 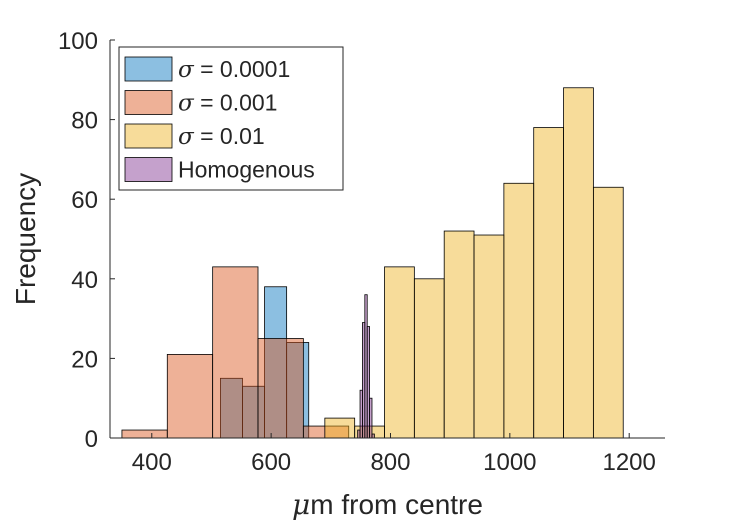 I want to click on y-axis-label: Frequency, so click(x=25, y=239).